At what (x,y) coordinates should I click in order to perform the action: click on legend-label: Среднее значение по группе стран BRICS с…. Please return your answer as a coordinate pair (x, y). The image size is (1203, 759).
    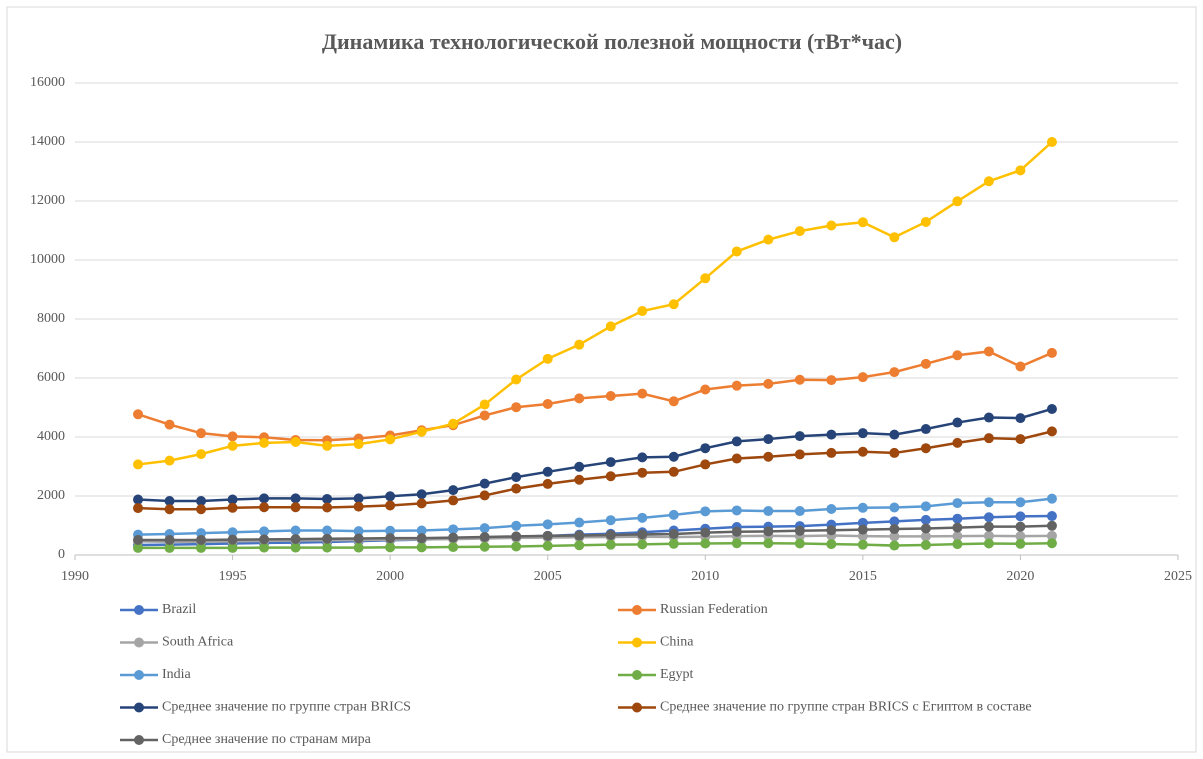
    Looking at the image, I should click on (846, 707).